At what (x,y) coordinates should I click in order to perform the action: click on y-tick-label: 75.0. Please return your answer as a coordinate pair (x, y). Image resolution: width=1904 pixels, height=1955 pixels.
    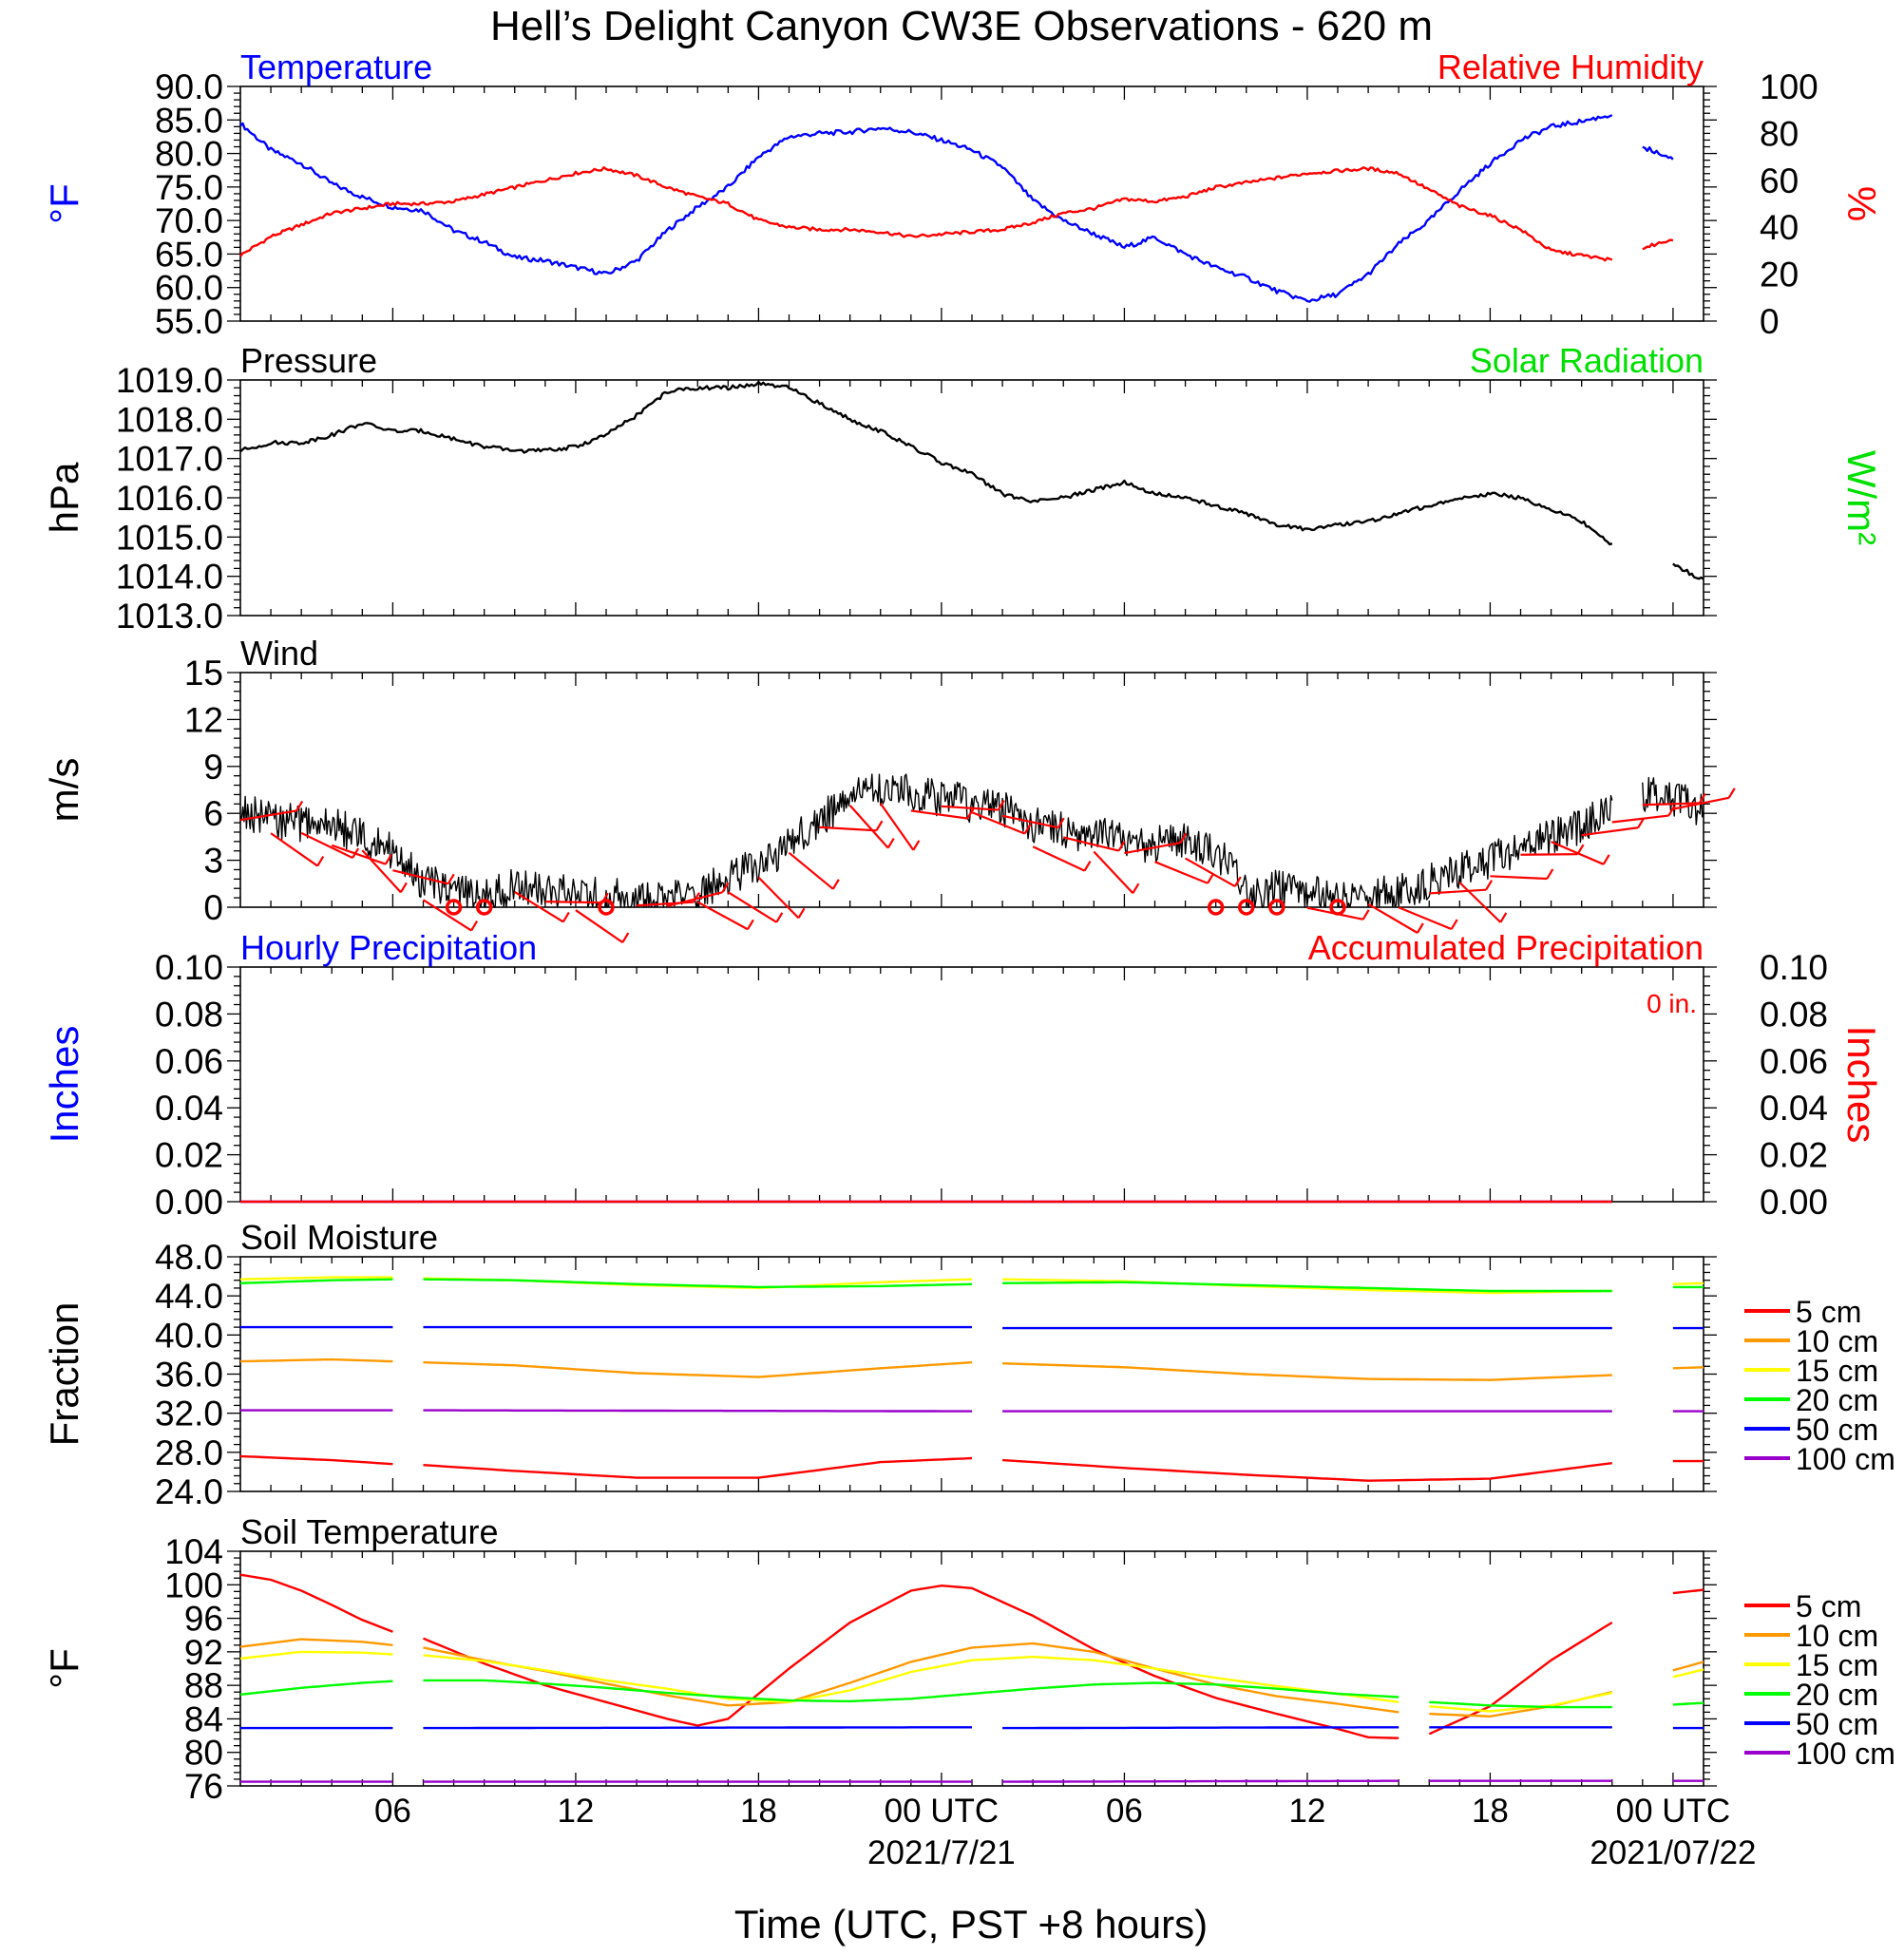
    Looking at the image, I should click on (189, 187).